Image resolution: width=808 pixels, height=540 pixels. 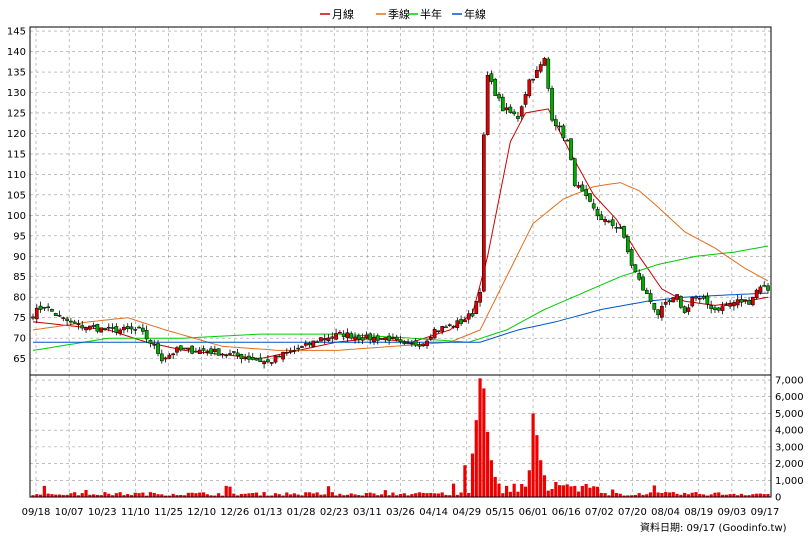 What do you see at coordinates (19, 359) in the screenshot?
I see `price-tick-label: 65` at bounding box center [19, 359].